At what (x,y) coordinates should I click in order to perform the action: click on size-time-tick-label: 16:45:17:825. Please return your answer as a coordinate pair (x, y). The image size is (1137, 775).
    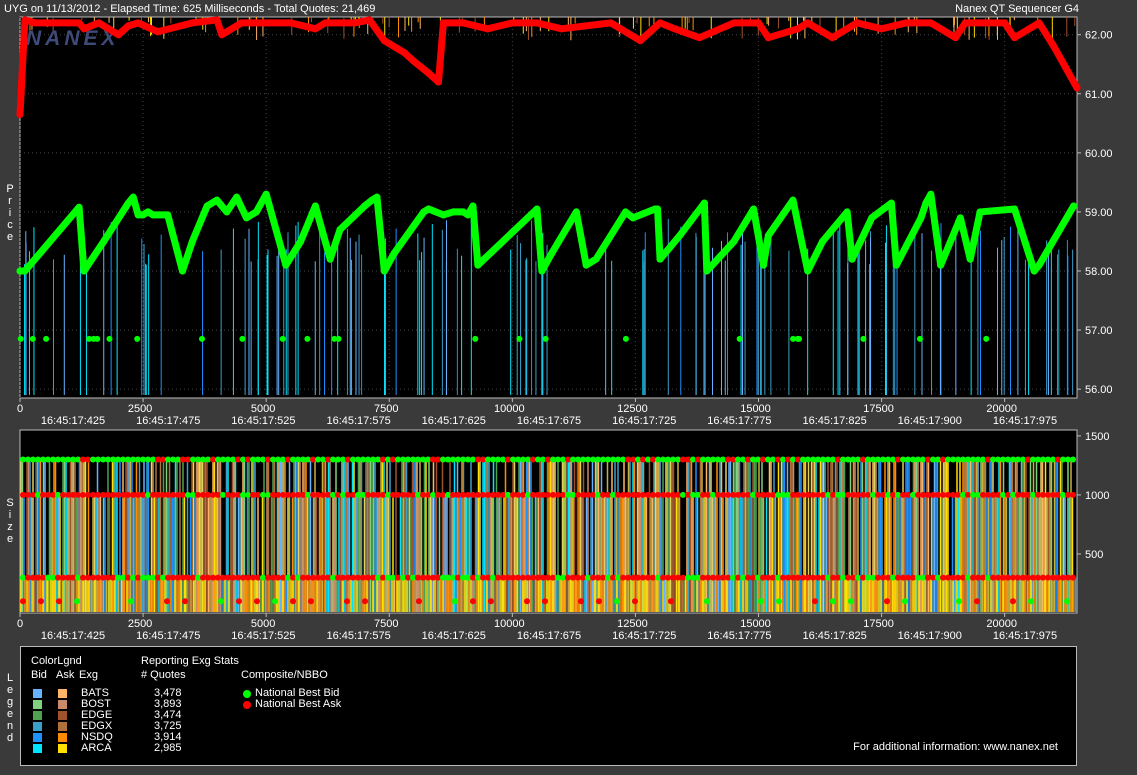
    Looking at the image, I should click on (834, 636).